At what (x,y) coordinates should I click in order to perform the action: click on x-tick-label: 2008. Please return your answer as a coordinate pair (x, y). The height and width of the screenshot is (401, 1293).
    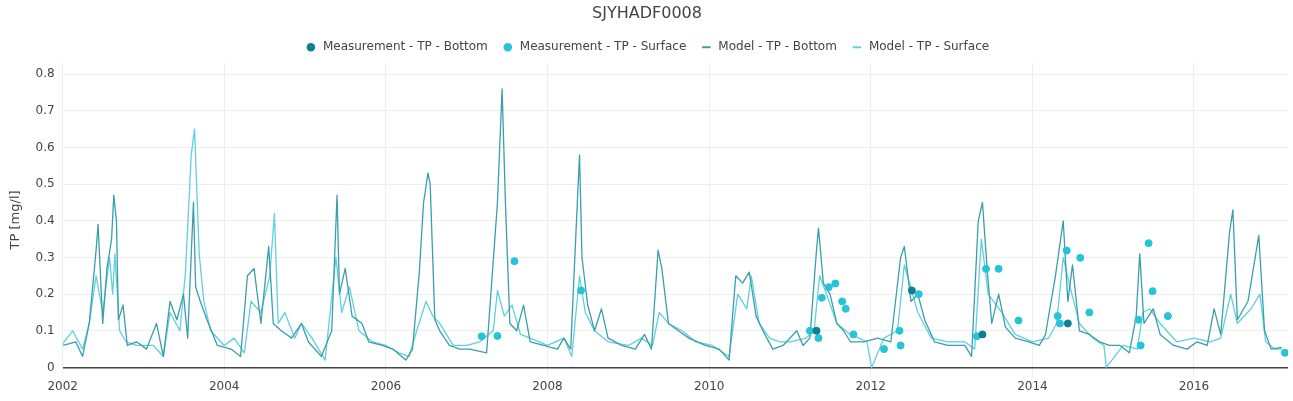
    Looking at the image, I should click on (547, 385).